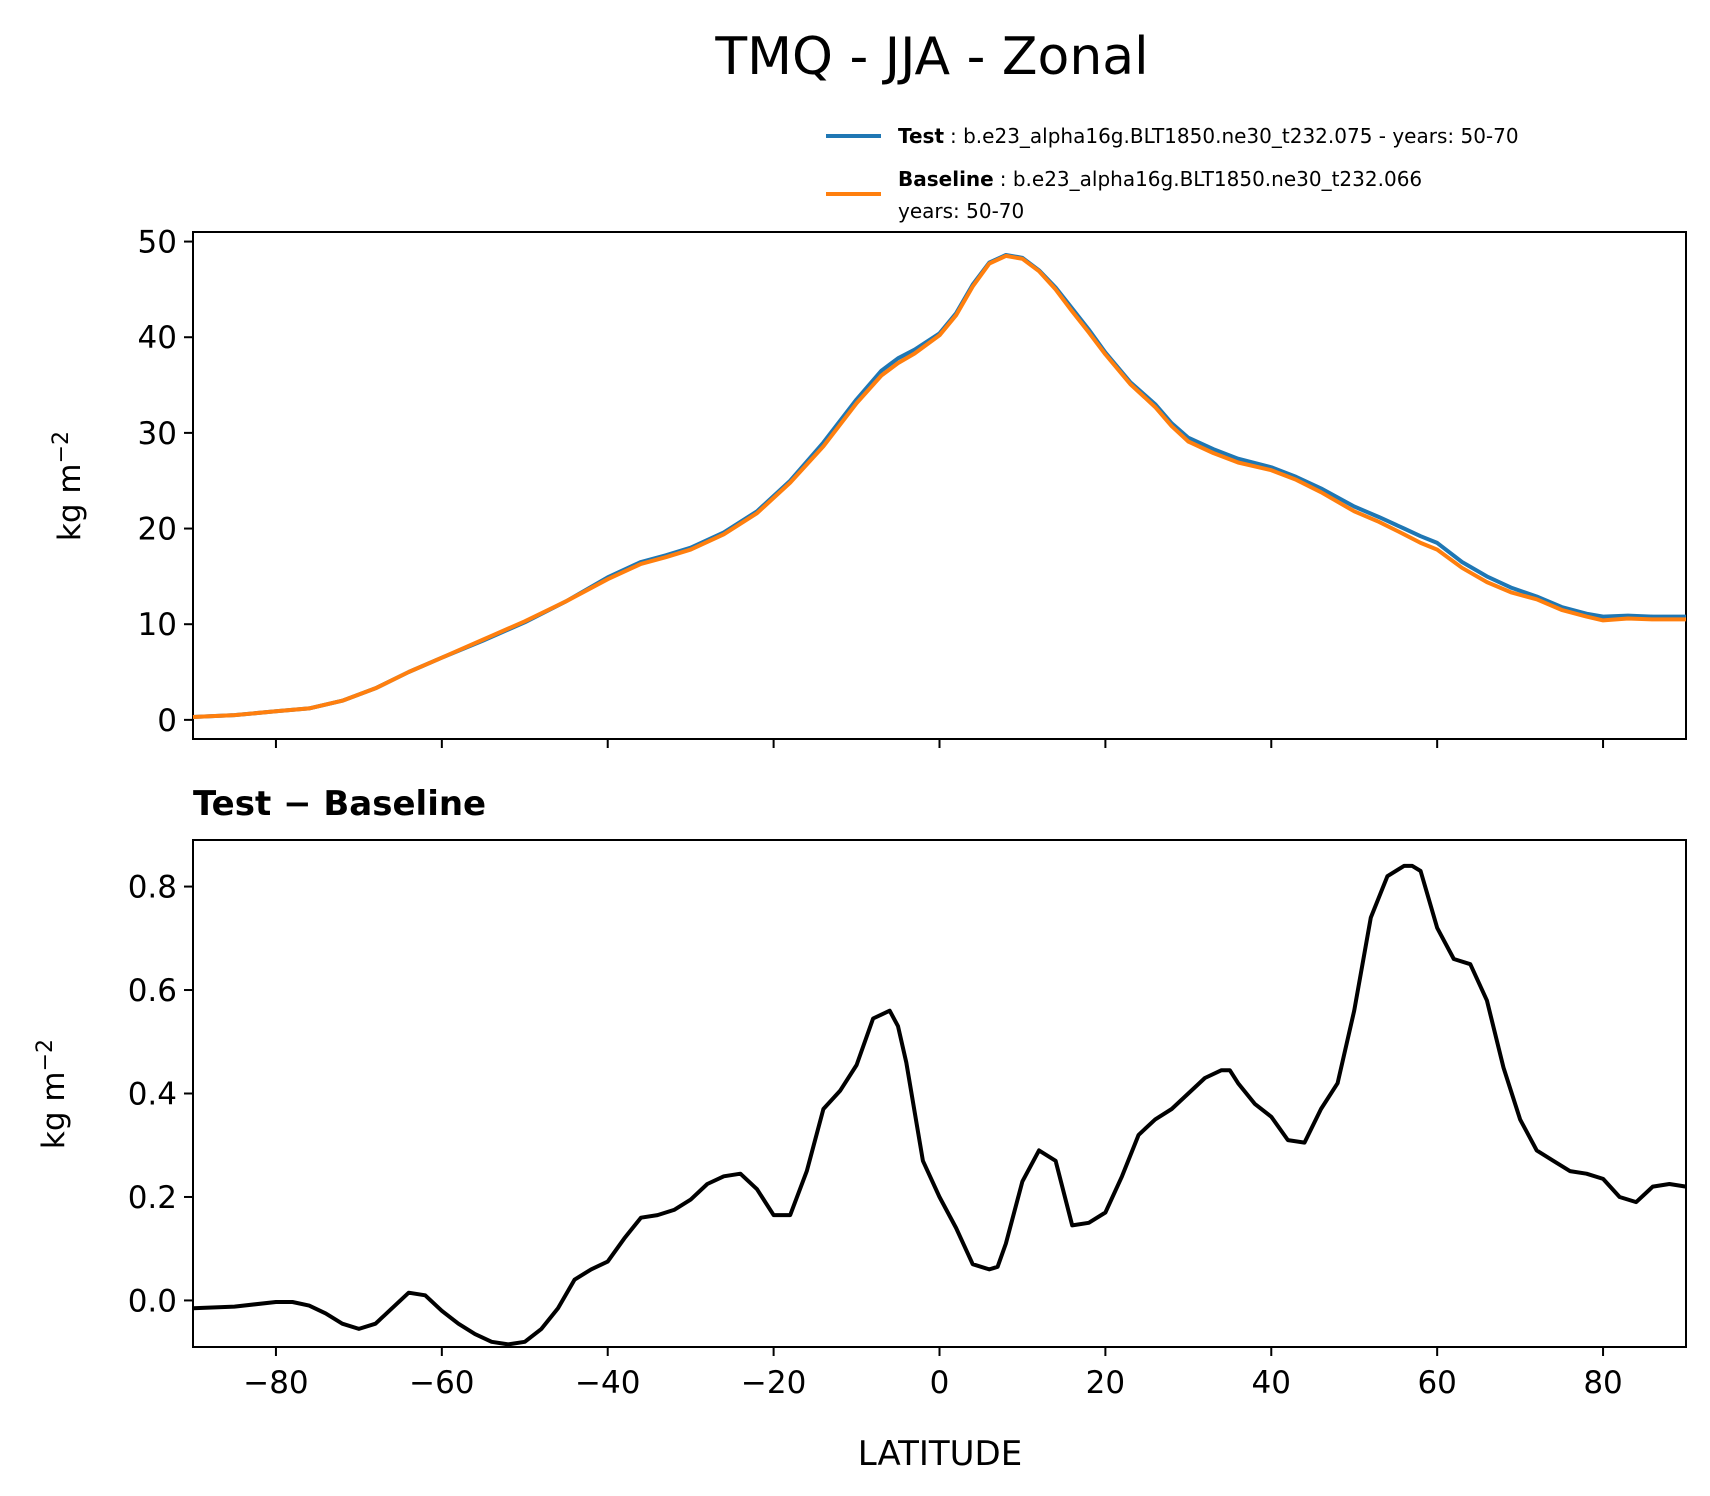 The height and width of the screenshot is (1496, 1710). What do you see at coordinates (931, 57) in the screenshot?
I see `chart-title: TMQ - JJA - Zonal` at bounding box center [931, 57].